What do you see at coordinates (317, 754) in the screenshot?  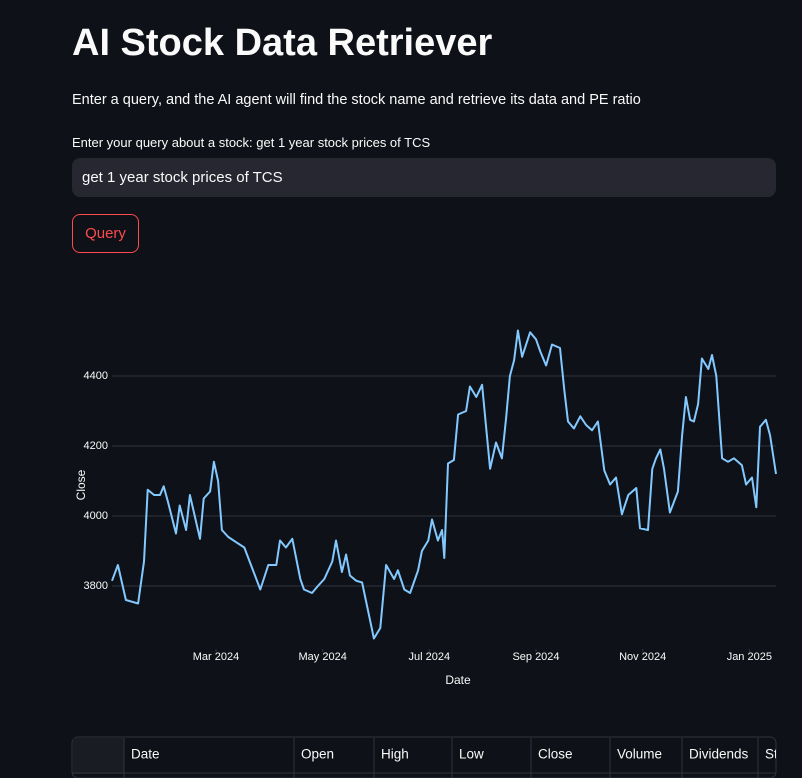 I see `table-column-header: Open` at bounding box center [317, 754].